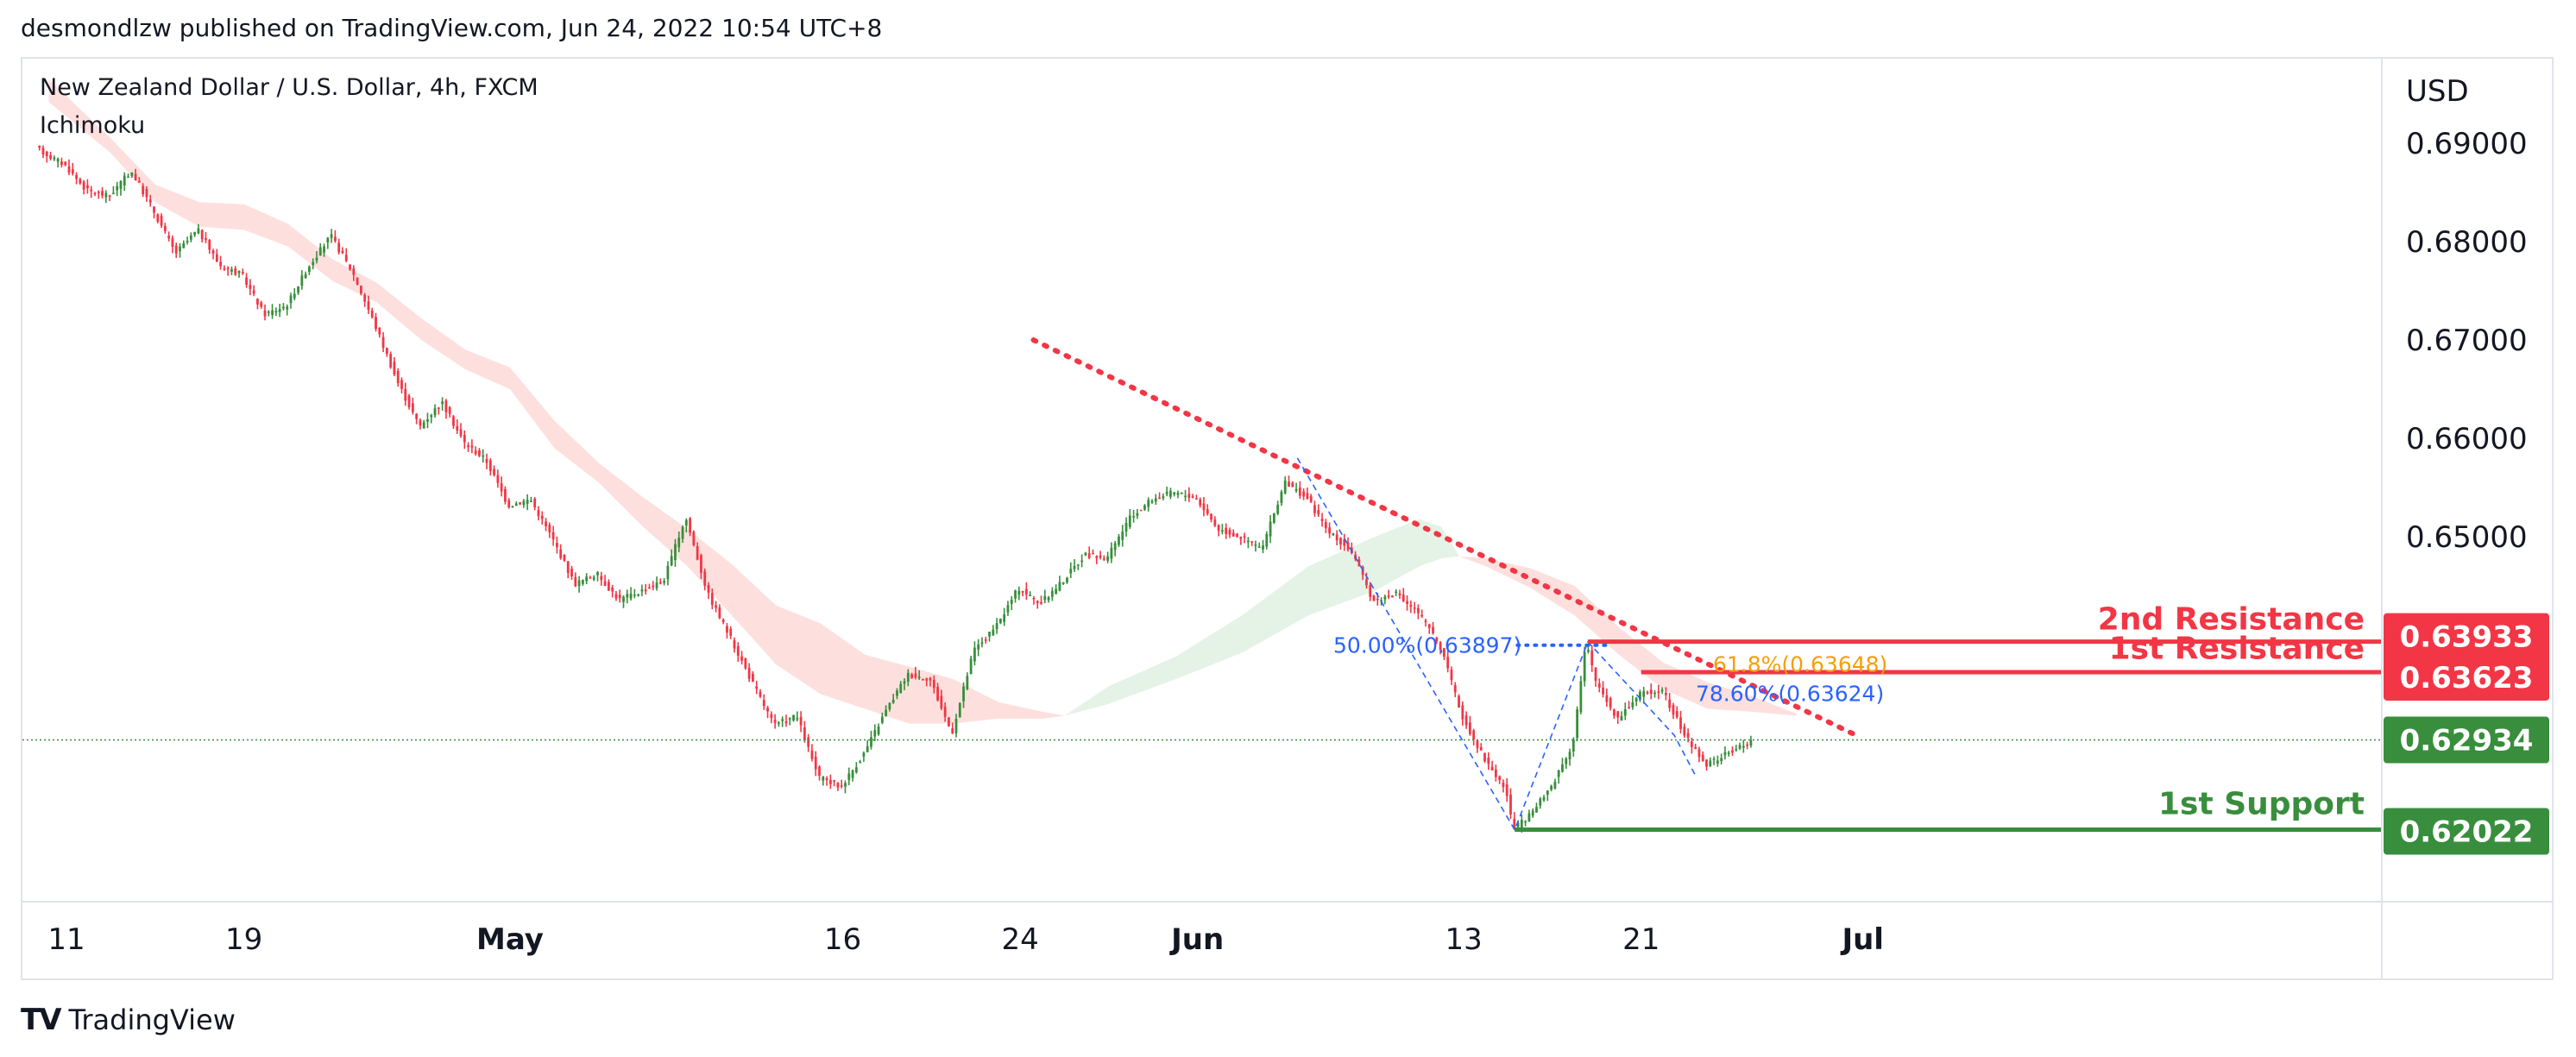 The height and width of the screenshot is (1057, 2576). I want to click on tradingview-logo: TV TradingView, so click(128, 1020).